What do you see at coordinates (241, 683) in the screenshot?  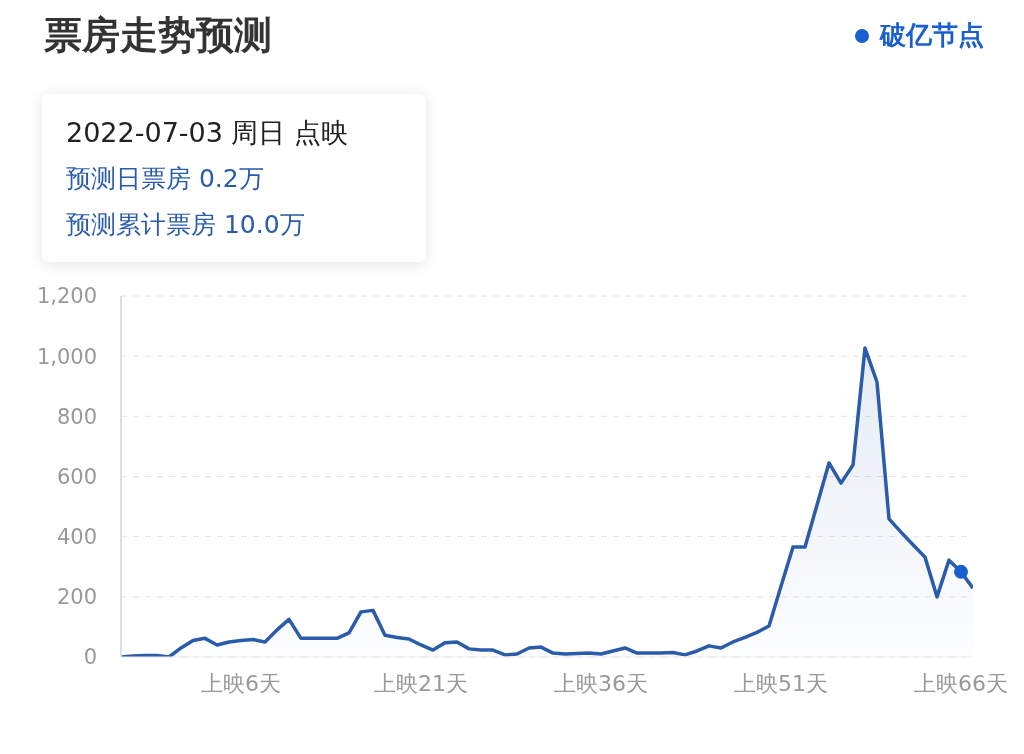 I see `x-tick-label: 上映6天` at bounding box center [241, 683].